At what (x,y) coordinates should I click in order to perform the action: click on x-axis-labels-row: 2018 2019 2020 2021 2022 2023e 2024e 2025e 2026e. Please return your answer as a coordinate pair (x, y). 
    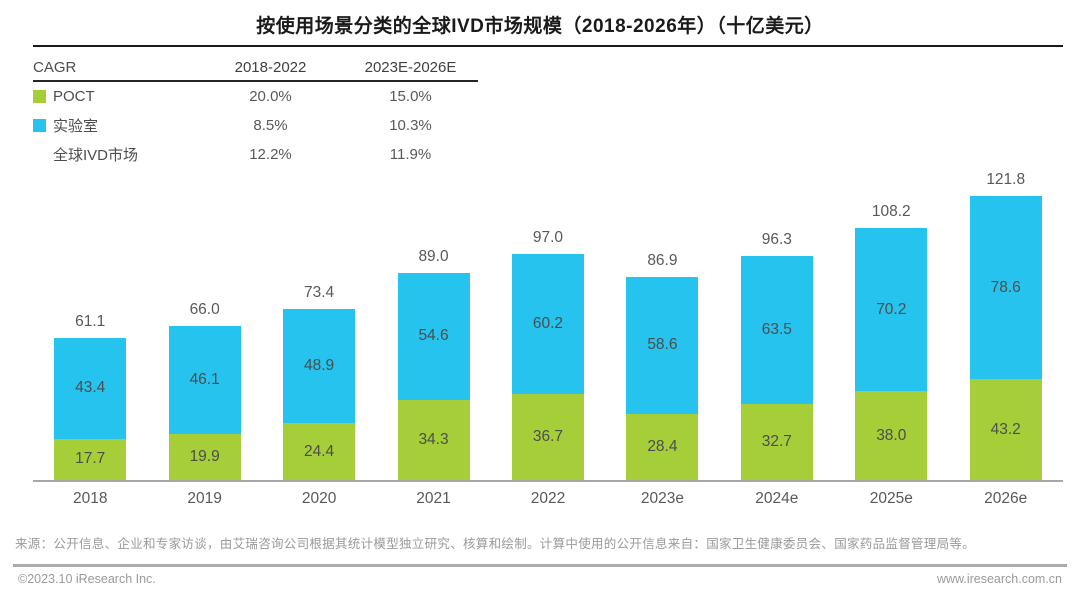
    Looking at the image, I should click on (548, 495).